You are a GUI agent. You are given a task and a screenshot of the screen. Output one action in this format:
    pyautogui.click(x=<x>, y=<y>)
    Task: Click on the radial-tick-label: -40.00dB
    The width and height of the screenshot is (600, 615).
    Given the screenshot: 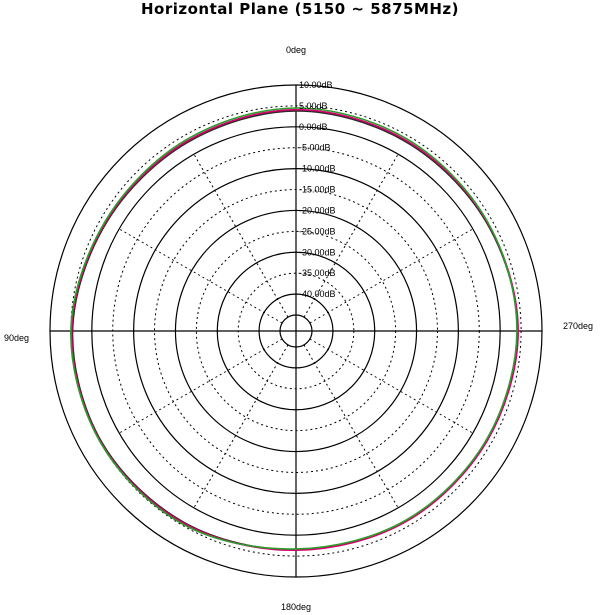 What is the action you would take?
    pyautogui.click(x=317, y=294)
    